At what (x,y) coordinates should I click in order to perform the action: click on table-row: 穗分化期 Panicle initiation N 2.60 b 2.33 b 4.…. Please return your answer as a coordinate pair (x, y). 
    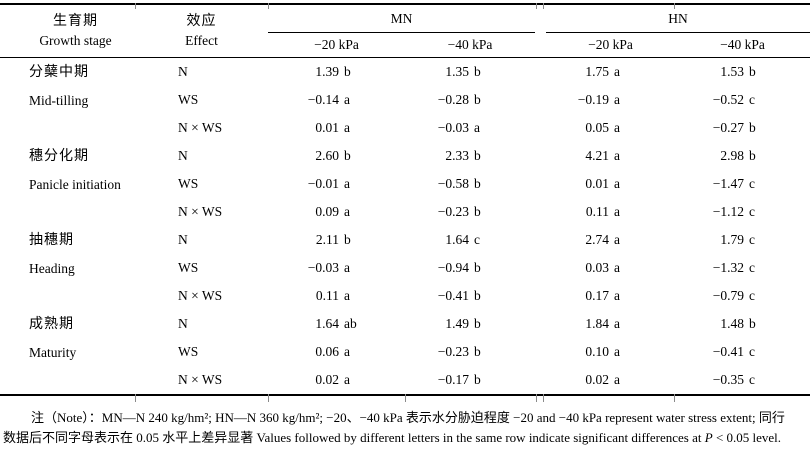
    Looking at the image, I should click on (405, 167).